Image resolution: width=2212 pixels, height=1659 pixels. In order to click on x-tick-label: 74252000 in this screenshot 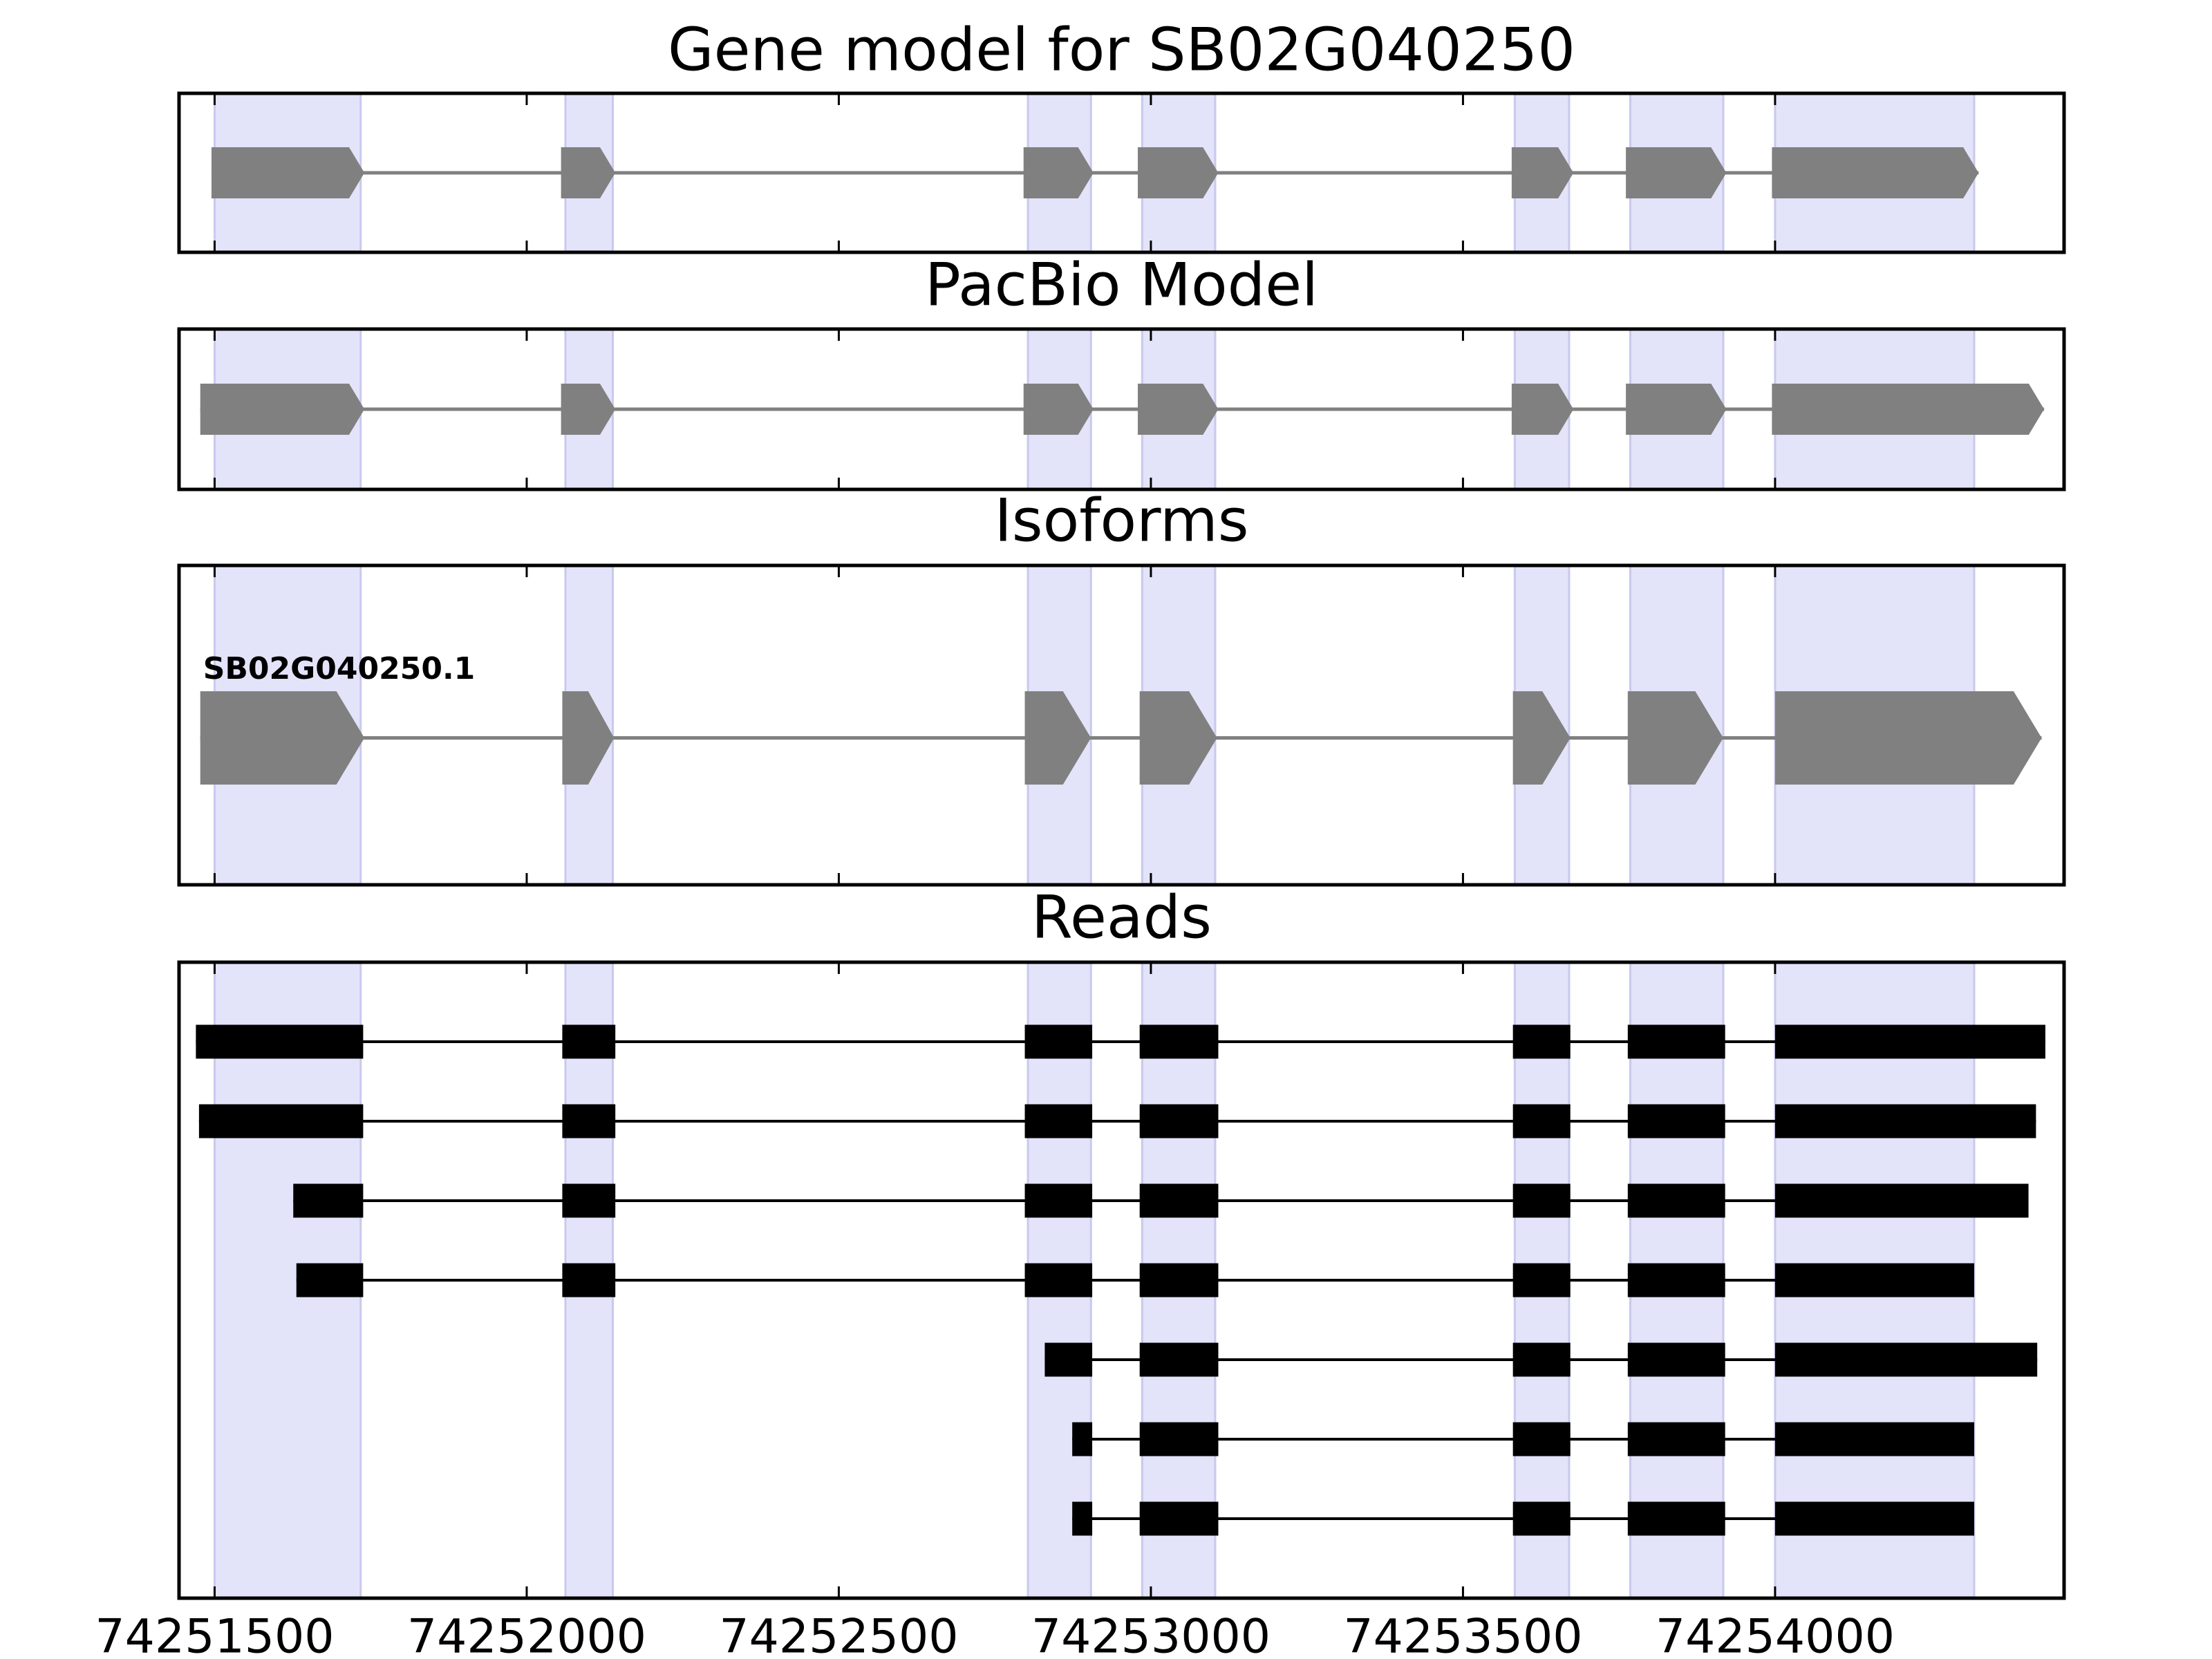, I will do `click(526, 1634)`.